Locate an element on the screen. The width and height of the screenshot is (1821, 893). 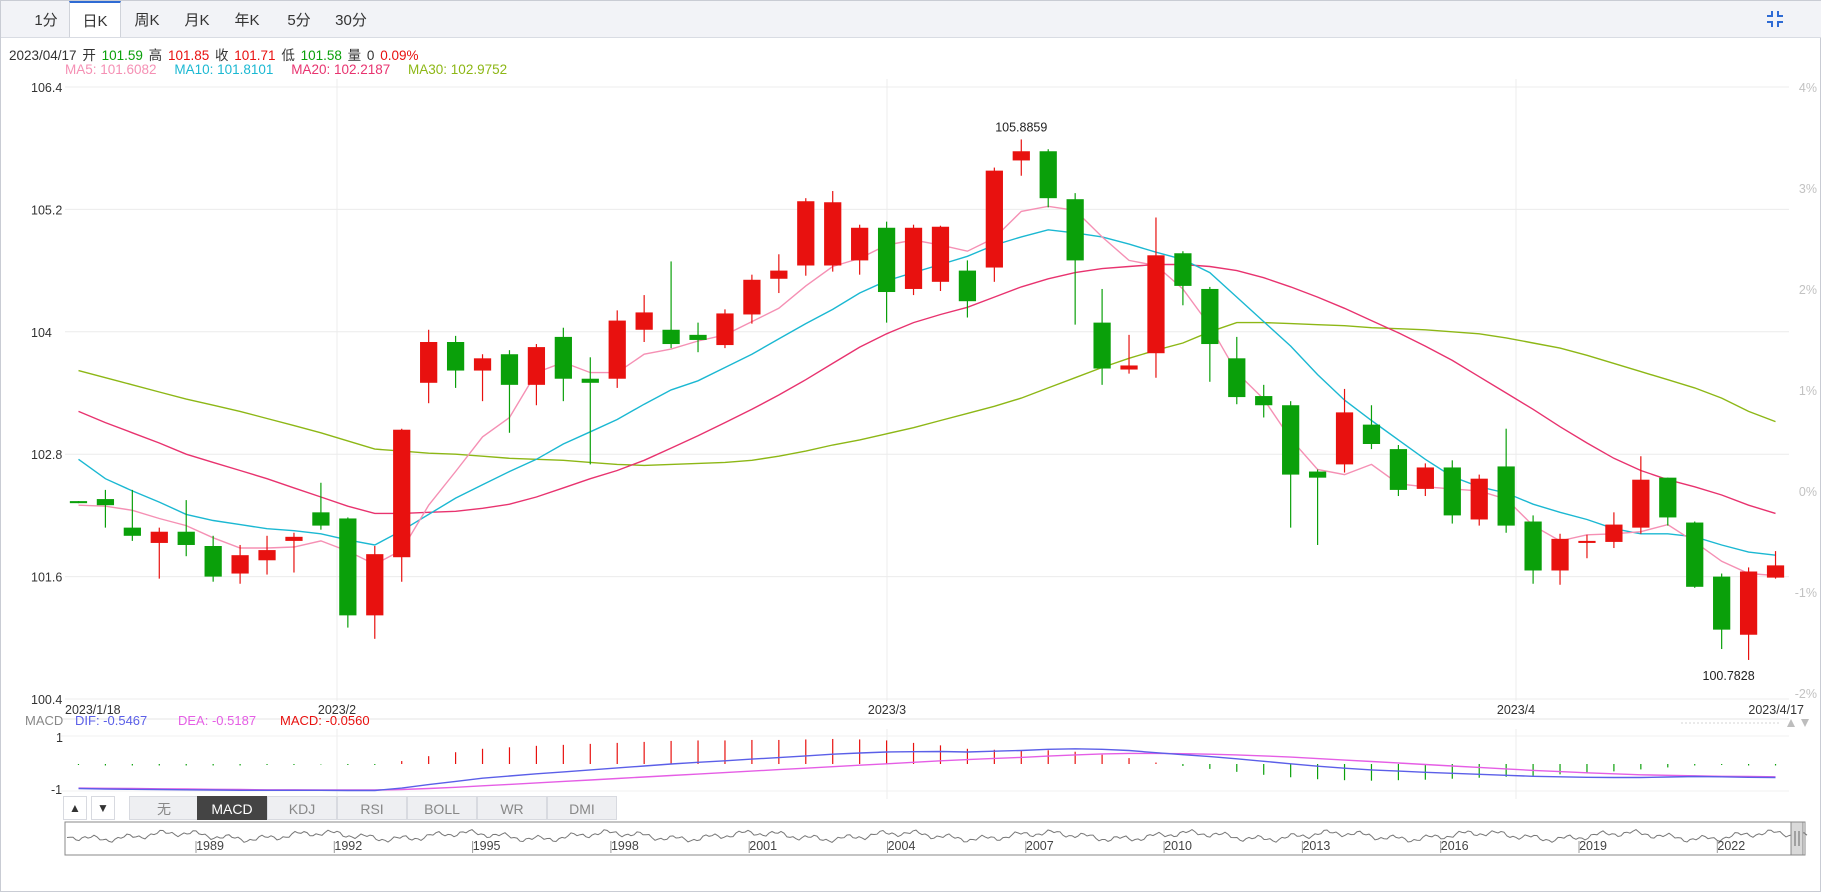
tab-yearly: 年K is located at coordinates (247, 20).